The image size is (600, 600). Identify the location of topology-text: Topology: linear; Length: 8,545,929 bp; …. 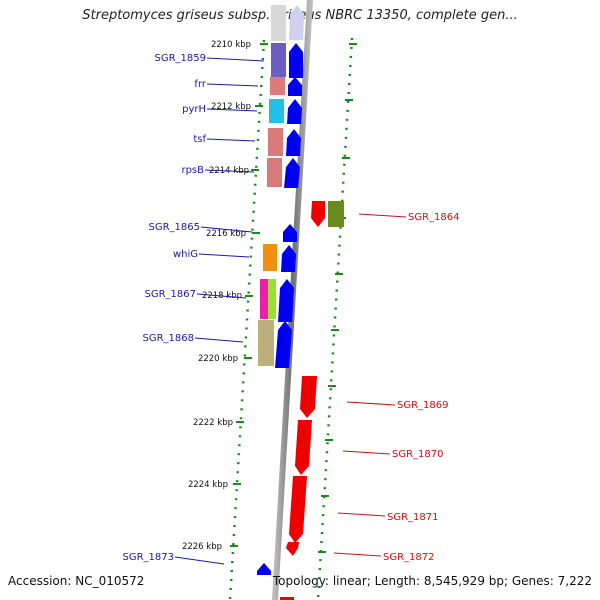
(432, 581).